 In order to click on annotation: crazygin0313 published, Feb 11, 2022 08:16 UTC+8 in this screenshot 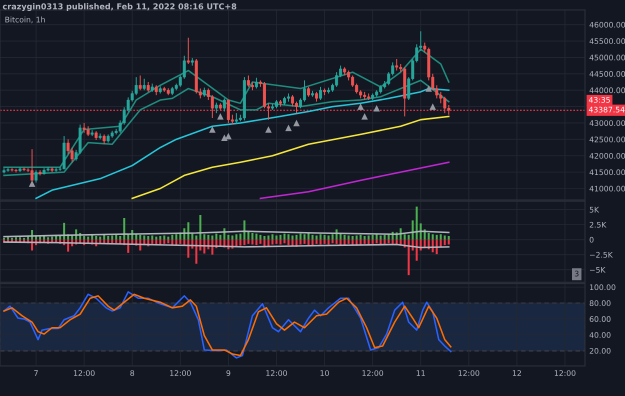, I will do `click(119, 7)`.